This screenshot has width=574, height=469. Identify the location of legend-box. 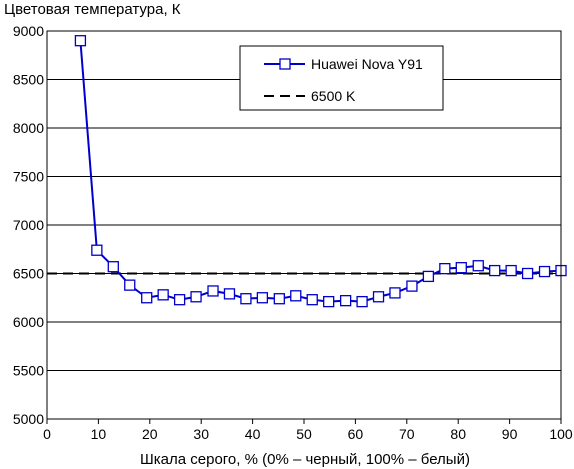
(341, 78).